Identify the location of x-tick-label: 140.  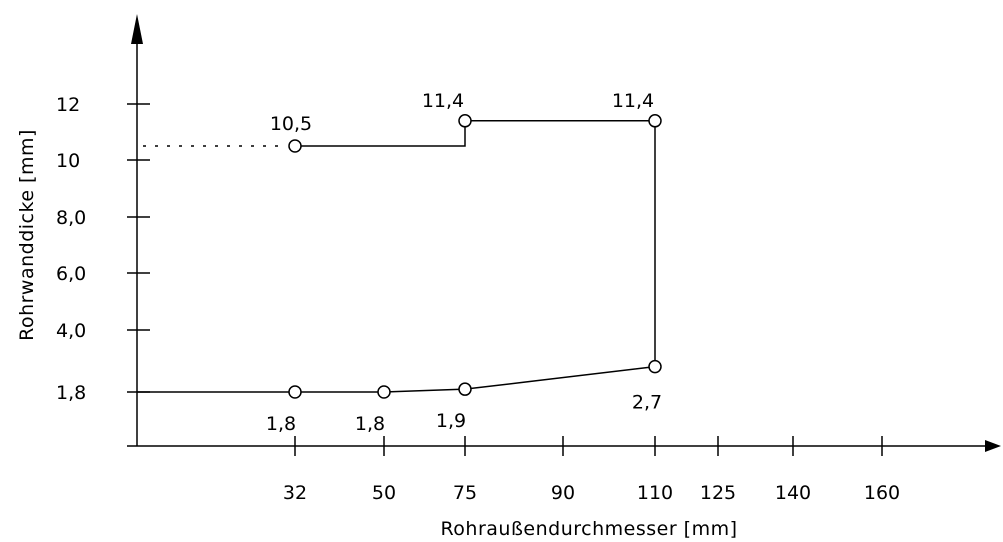
(793, 493).